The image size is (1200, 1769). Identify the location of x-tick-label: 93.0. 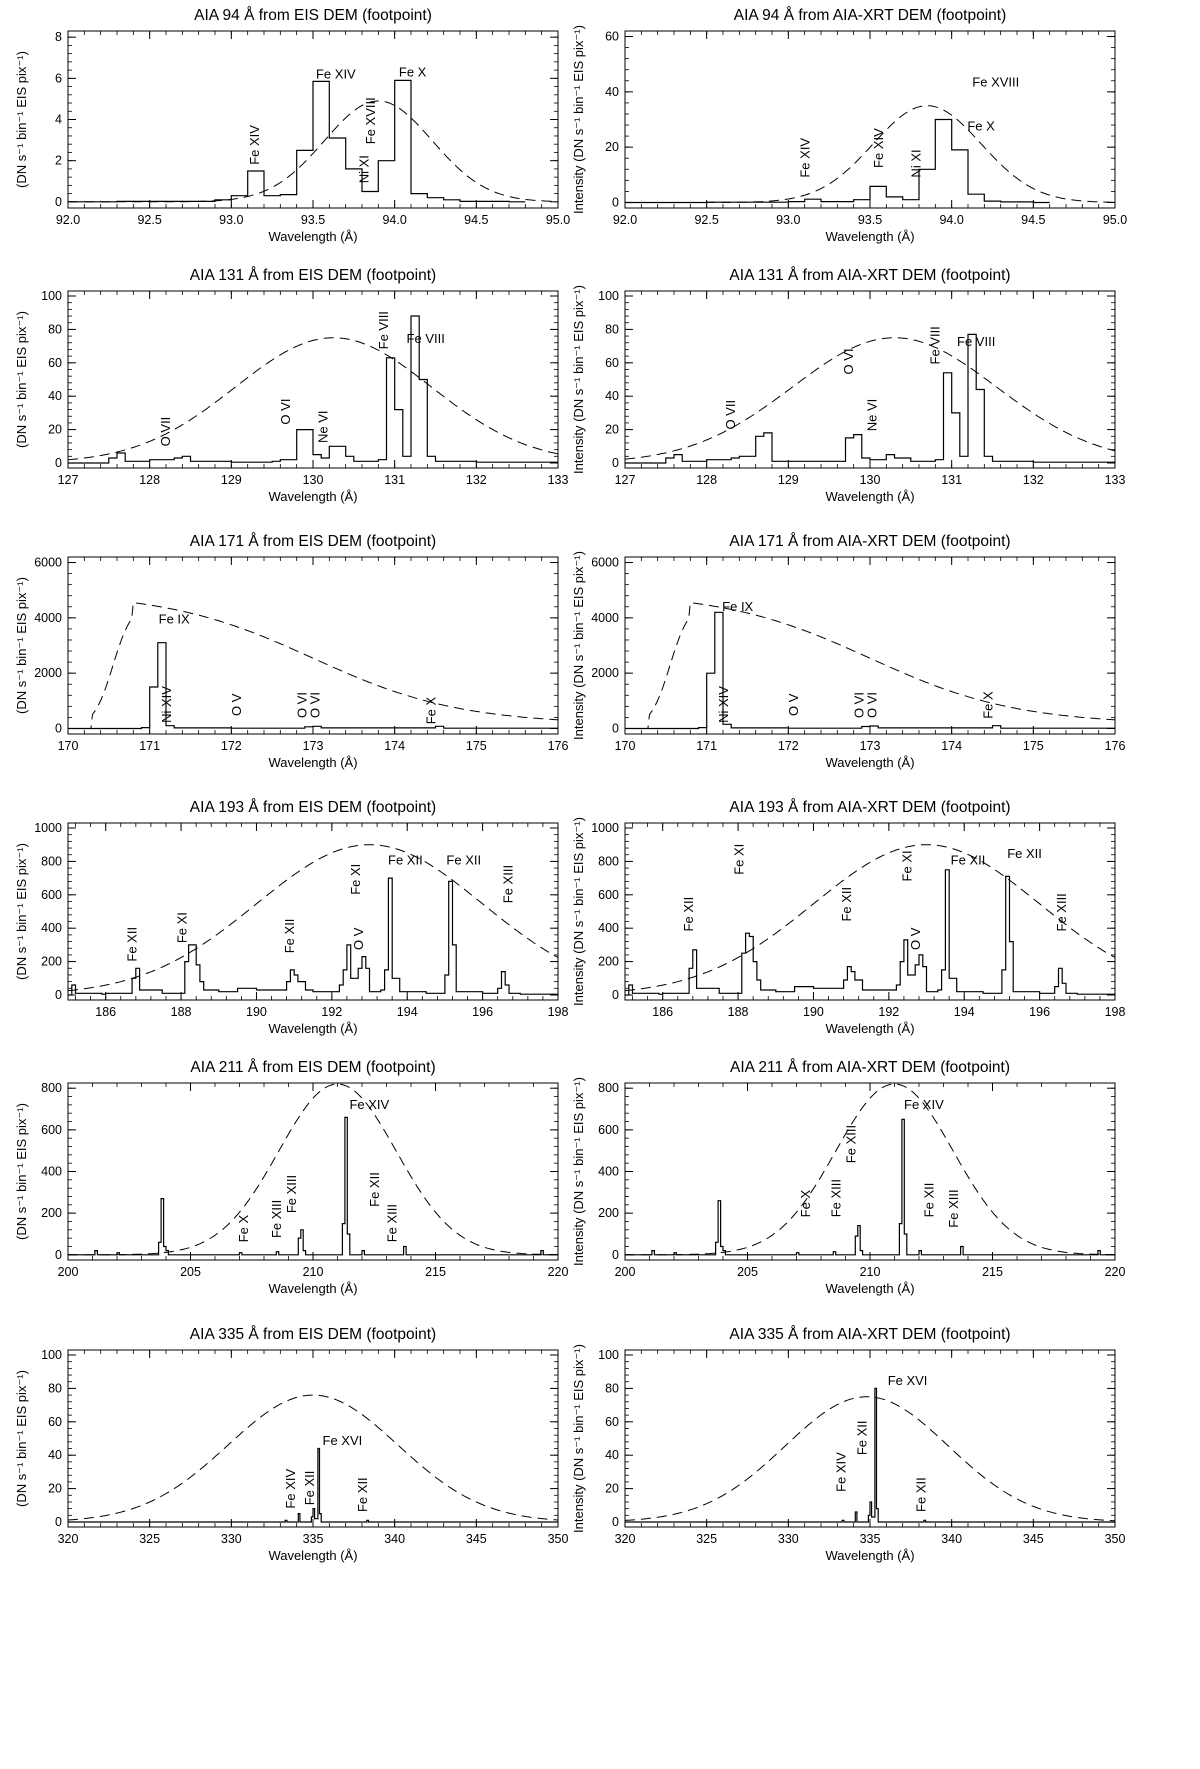
(788, 220).